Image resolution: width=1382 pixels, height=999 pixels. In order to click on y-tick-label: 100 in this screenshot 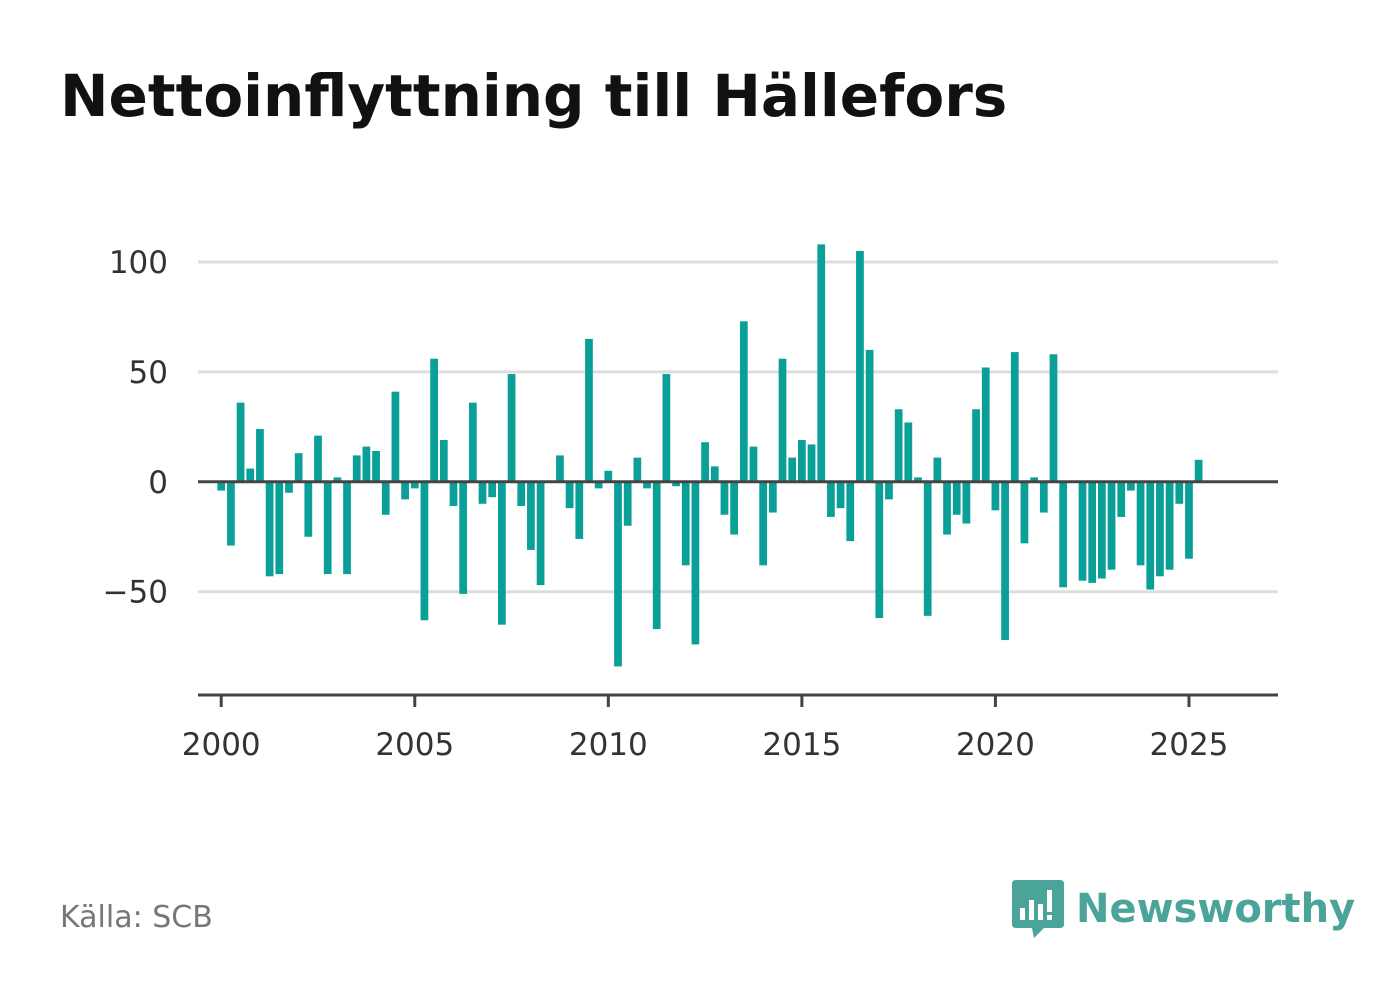, I will do `click(138, 263)`.